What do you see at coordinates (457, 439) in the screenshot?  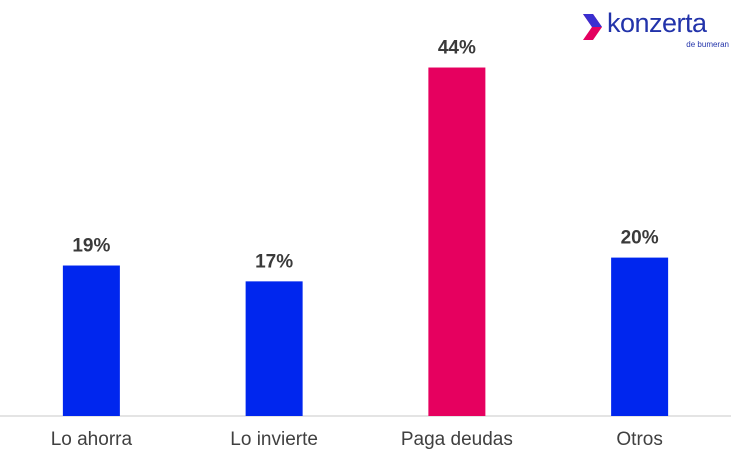 I see `category-label-2: Paga deudas` at bounding box center [457, 439].